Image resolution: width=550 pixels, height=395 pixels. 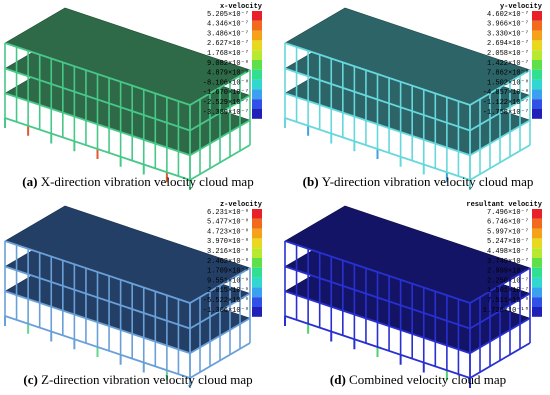 I want to click on caption-text: Y-direction vibration velocity cloud map, so click(x=428, y=181).